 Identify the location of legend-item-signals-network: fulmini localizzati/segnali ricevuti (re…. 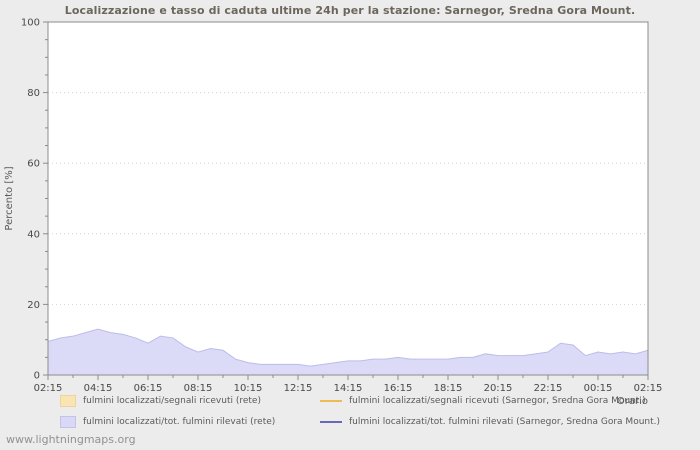
(160, 401).